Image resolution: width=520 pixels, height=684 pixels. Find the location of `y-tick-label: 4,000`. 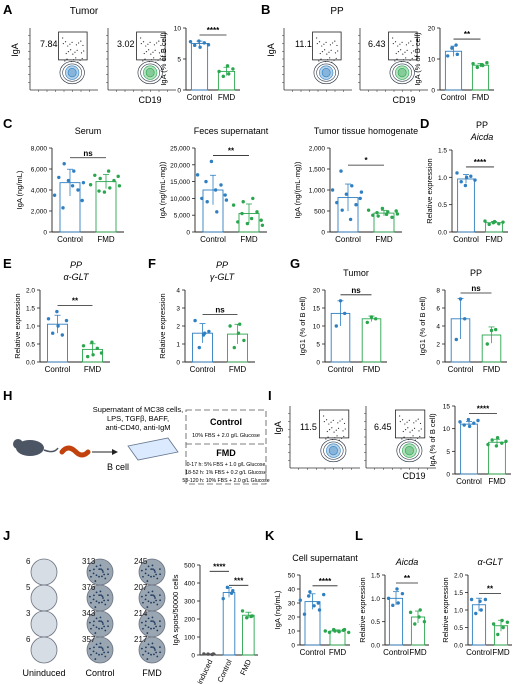

y-tick-label: 4,000 is located at coordinates (39, 191).